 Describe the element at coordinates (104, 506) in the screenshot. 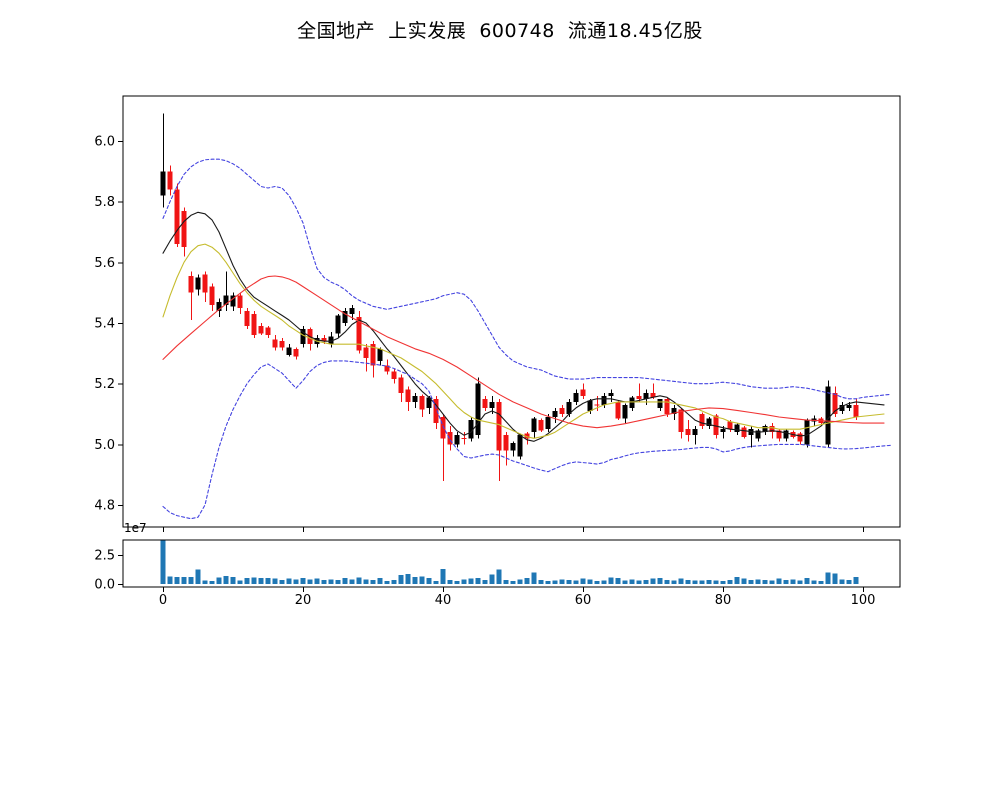

I see `price-tick-label: 4.8` at that location.